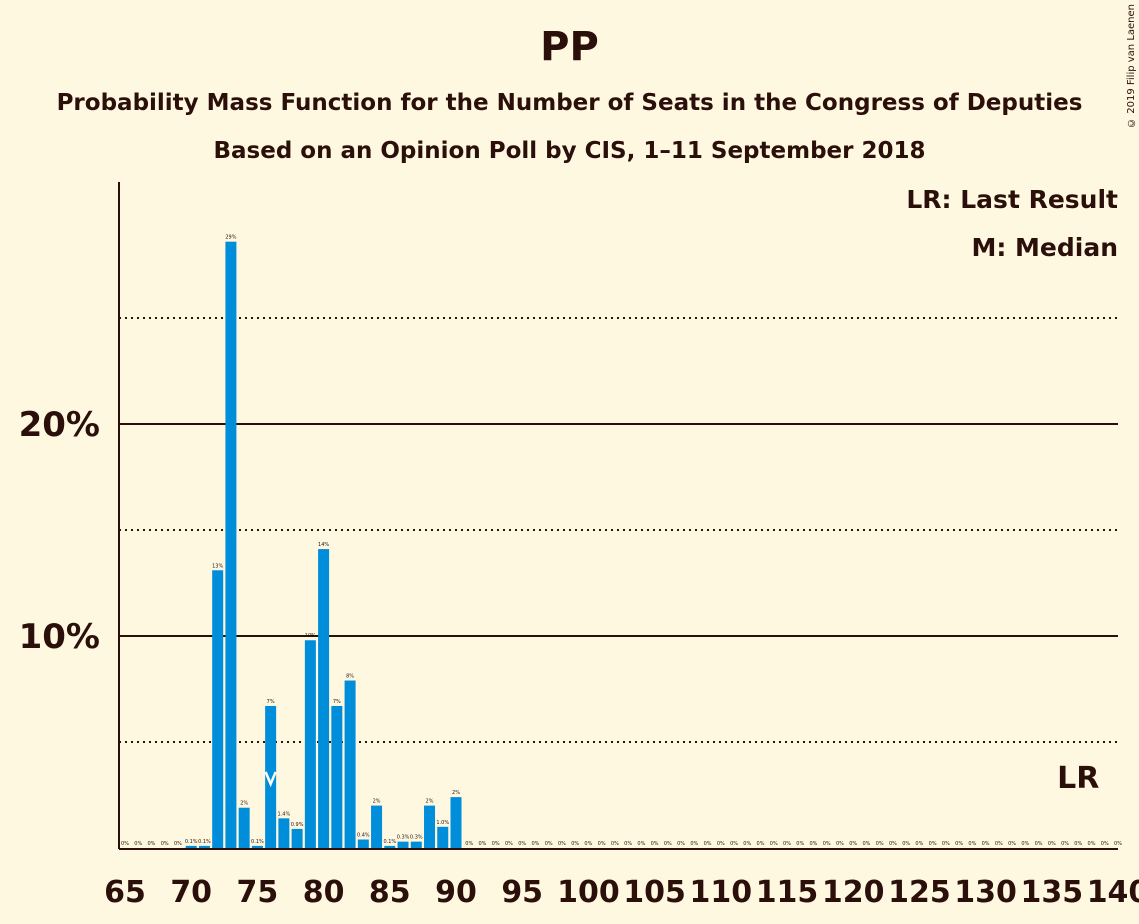 The width and height of the screenshot is (1139, 924). Describe the element at coordinates (297, 825) in the screenshot. I see `bar-label-78: 0.9%` at that location.